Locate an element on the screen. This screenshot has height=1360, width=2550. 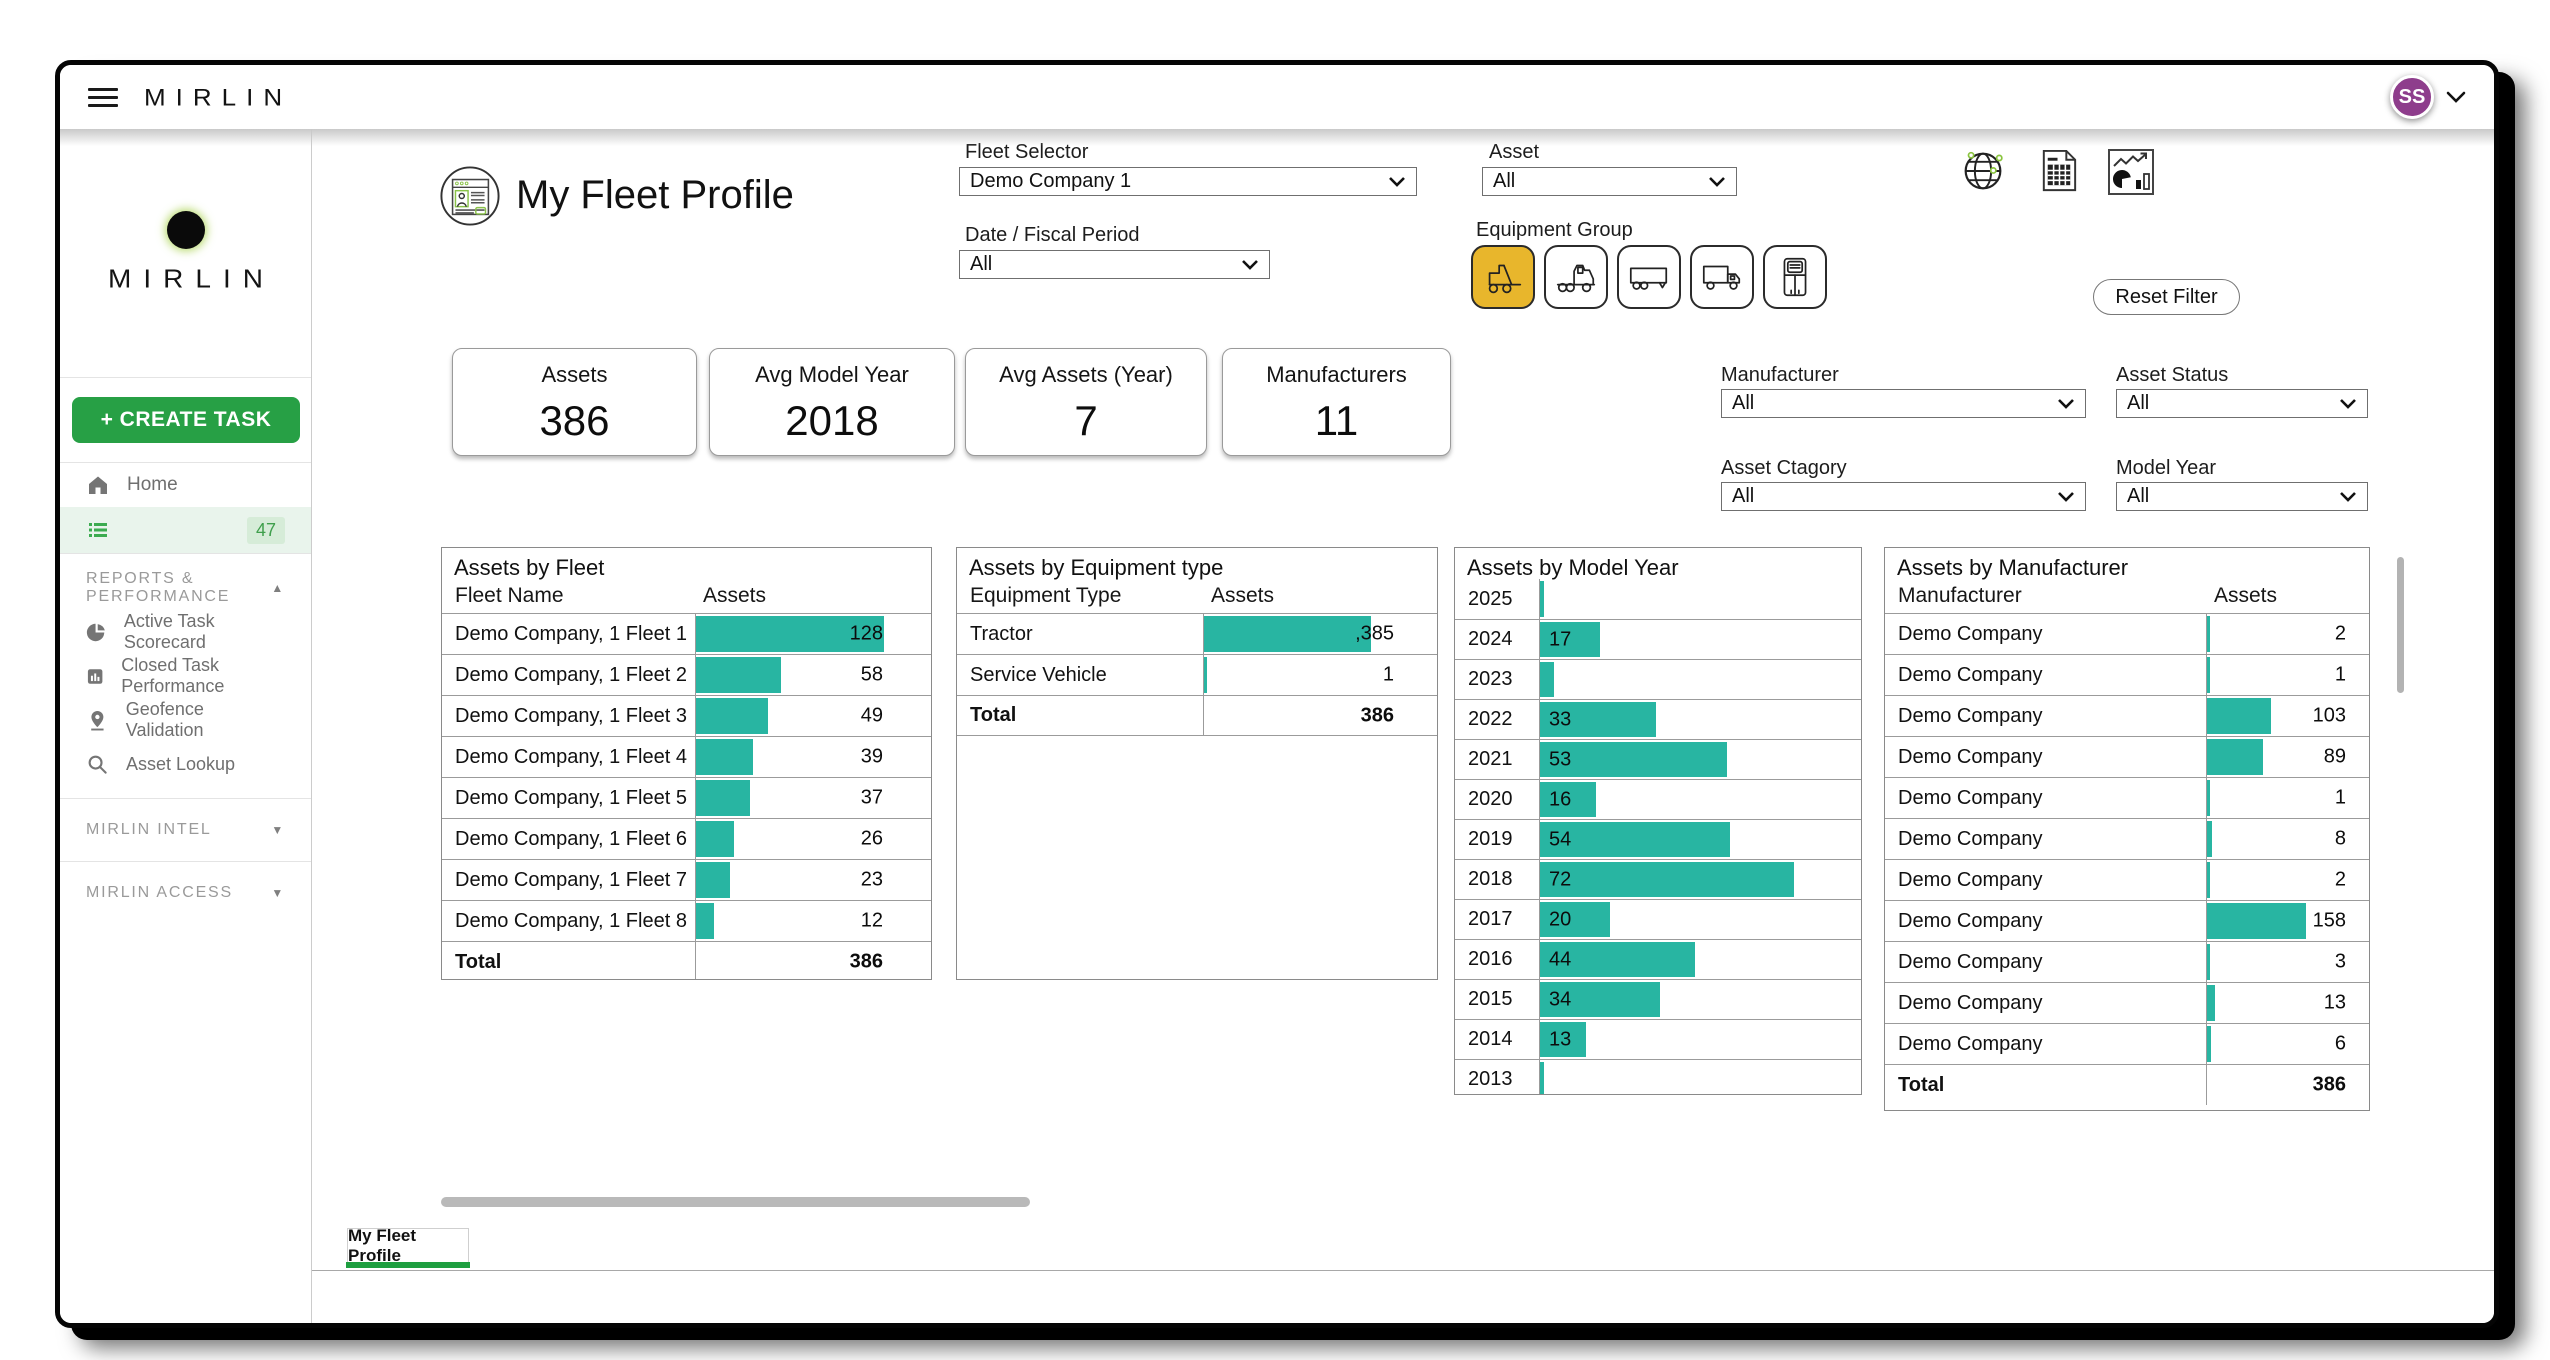
spreadsheet-report-icon is located at coordinates (2058, 170).